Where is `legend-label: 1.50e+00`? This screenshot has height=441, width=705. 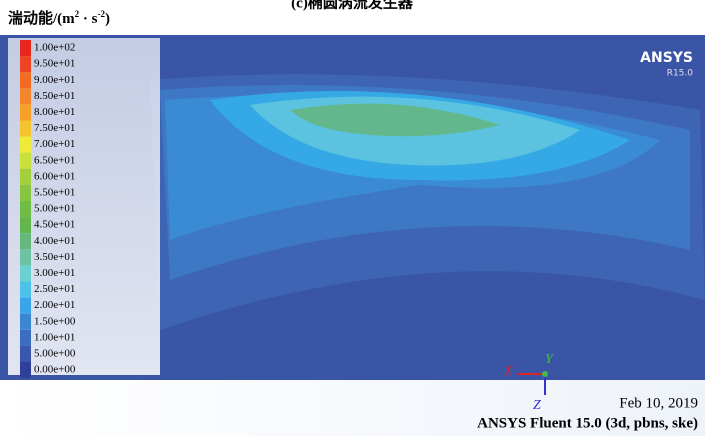 legend-label: 1.50e+00 is located at coordinates (55, 321).